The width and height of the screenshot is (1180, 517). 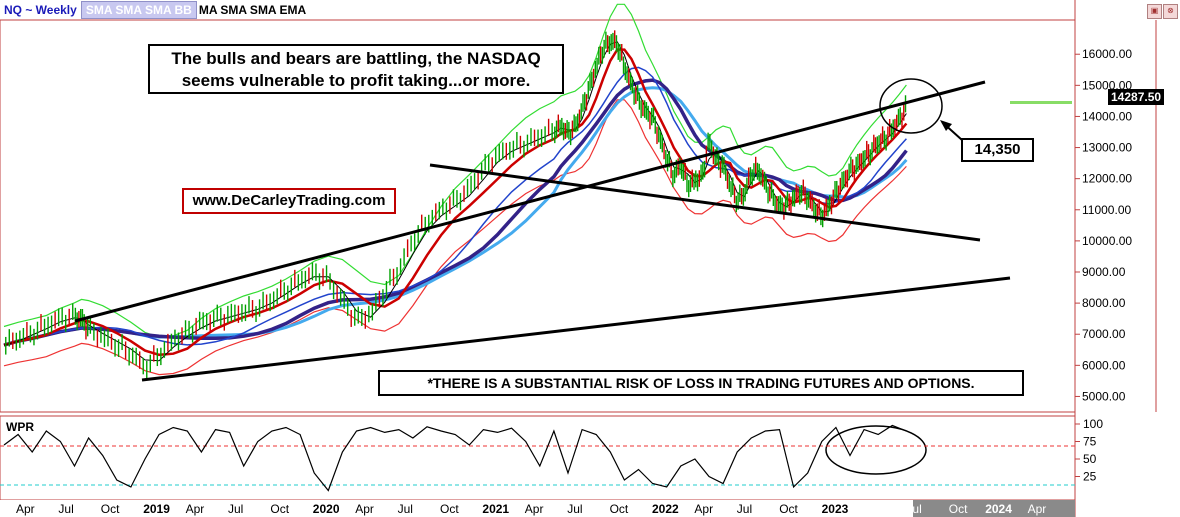 What do you see at coordinates (252, 10) in the screenshot?
I see `indicators-list: MA SMA SMA EMA` at bounding box center [252, 10].